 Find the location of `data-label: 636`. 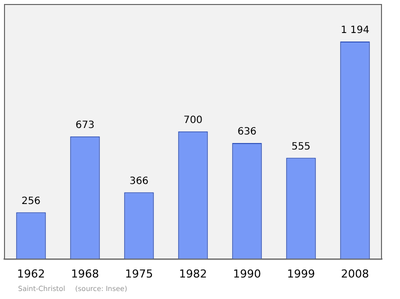

data-label: 636 is located at coordinates (247, 132).